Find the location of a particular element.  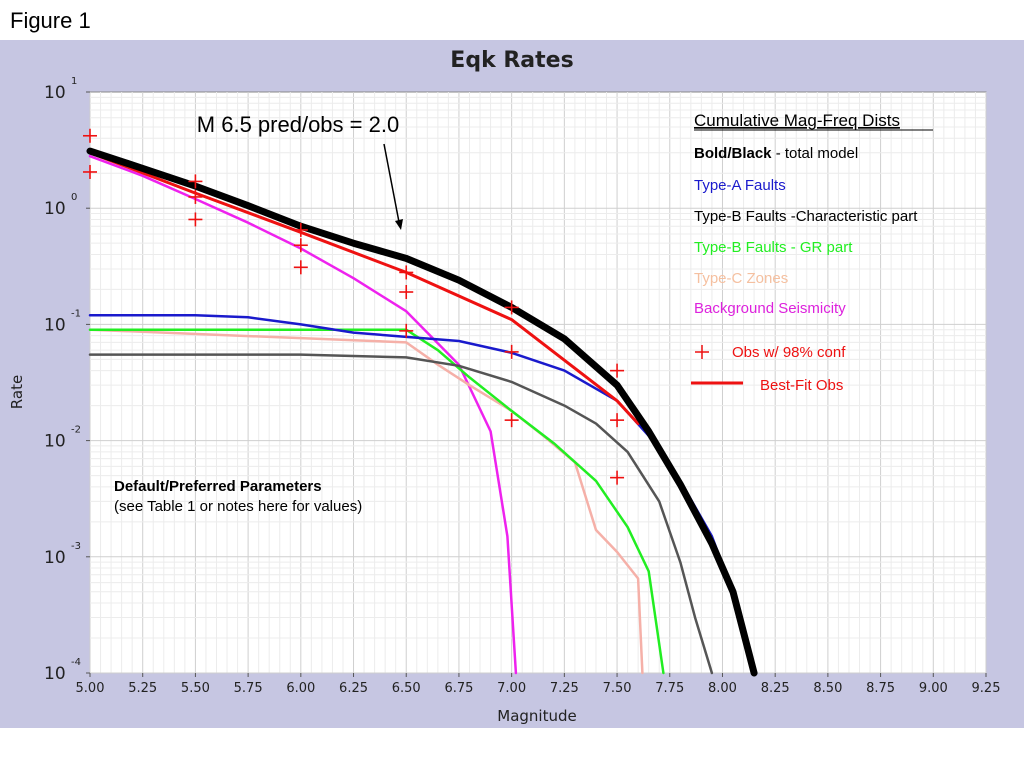

legend-obs: Obs w/ 98% conf is located at coordinates (789, 352).